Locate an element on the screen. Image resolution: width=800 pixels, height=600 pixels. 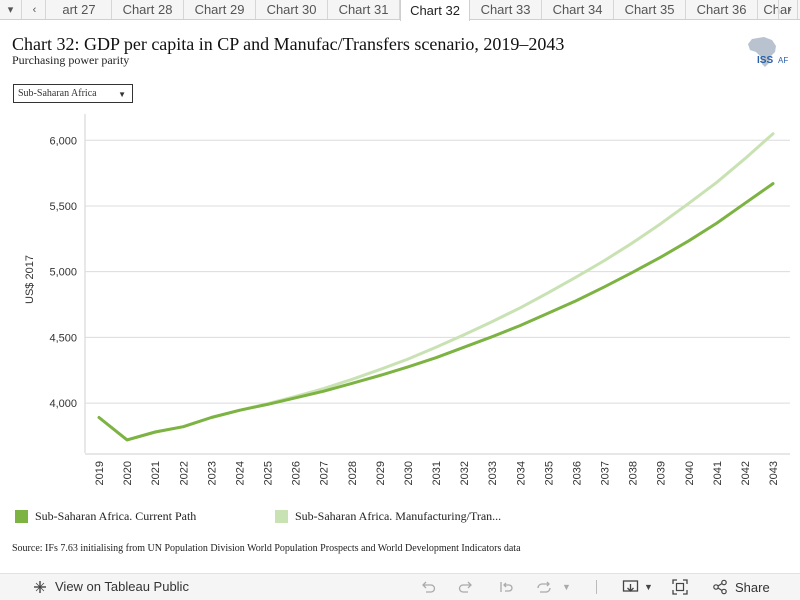
revert-button is located at coordinates (506, 587).